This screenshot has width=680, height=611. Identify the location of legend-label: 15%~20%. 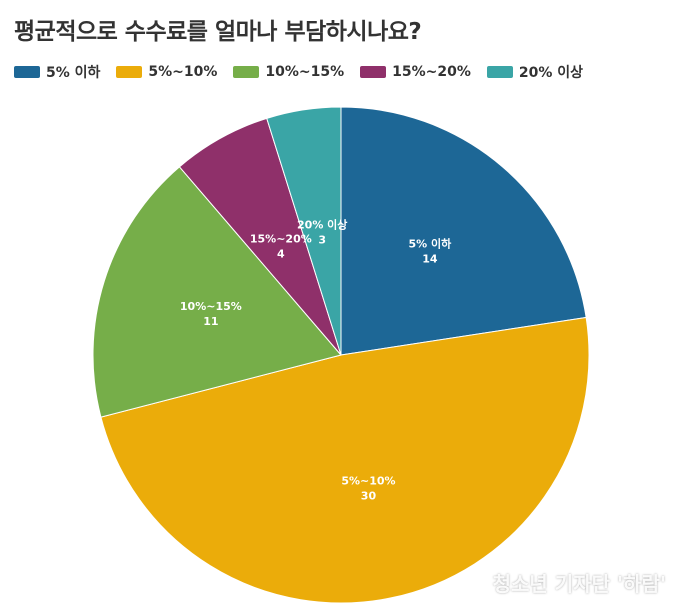
(431, 72).